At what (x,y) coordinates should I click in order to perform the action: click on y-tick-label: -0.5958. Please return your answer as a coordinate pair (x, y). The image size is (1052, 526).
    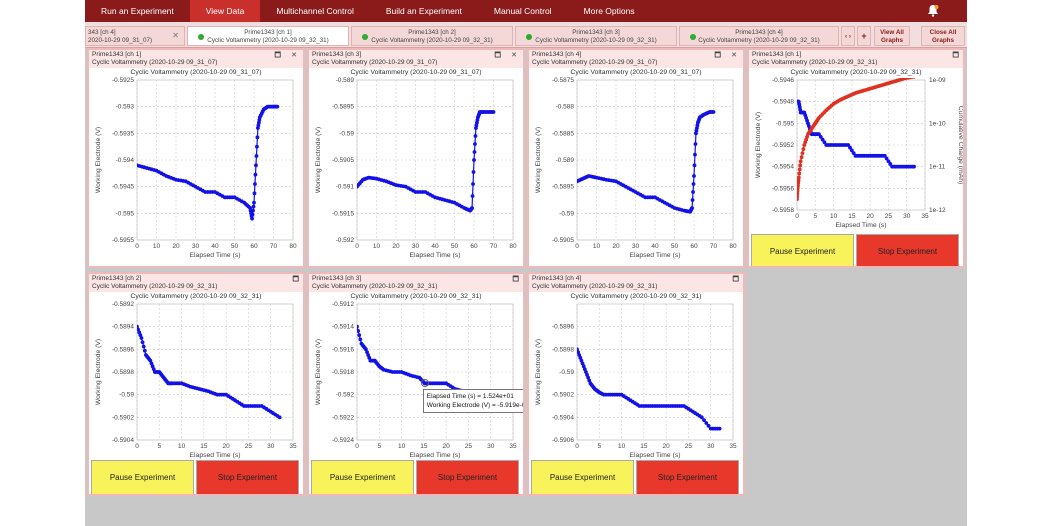
    Looking at the image, I should click on (783, 210).